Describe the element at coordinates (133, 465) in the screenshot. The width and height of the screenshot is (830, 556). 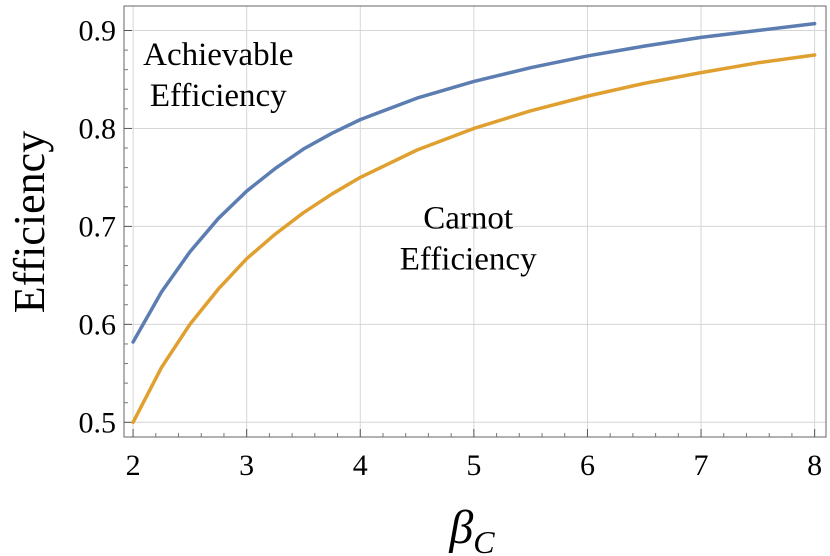
I see `x-tick-label: 2` at that location.